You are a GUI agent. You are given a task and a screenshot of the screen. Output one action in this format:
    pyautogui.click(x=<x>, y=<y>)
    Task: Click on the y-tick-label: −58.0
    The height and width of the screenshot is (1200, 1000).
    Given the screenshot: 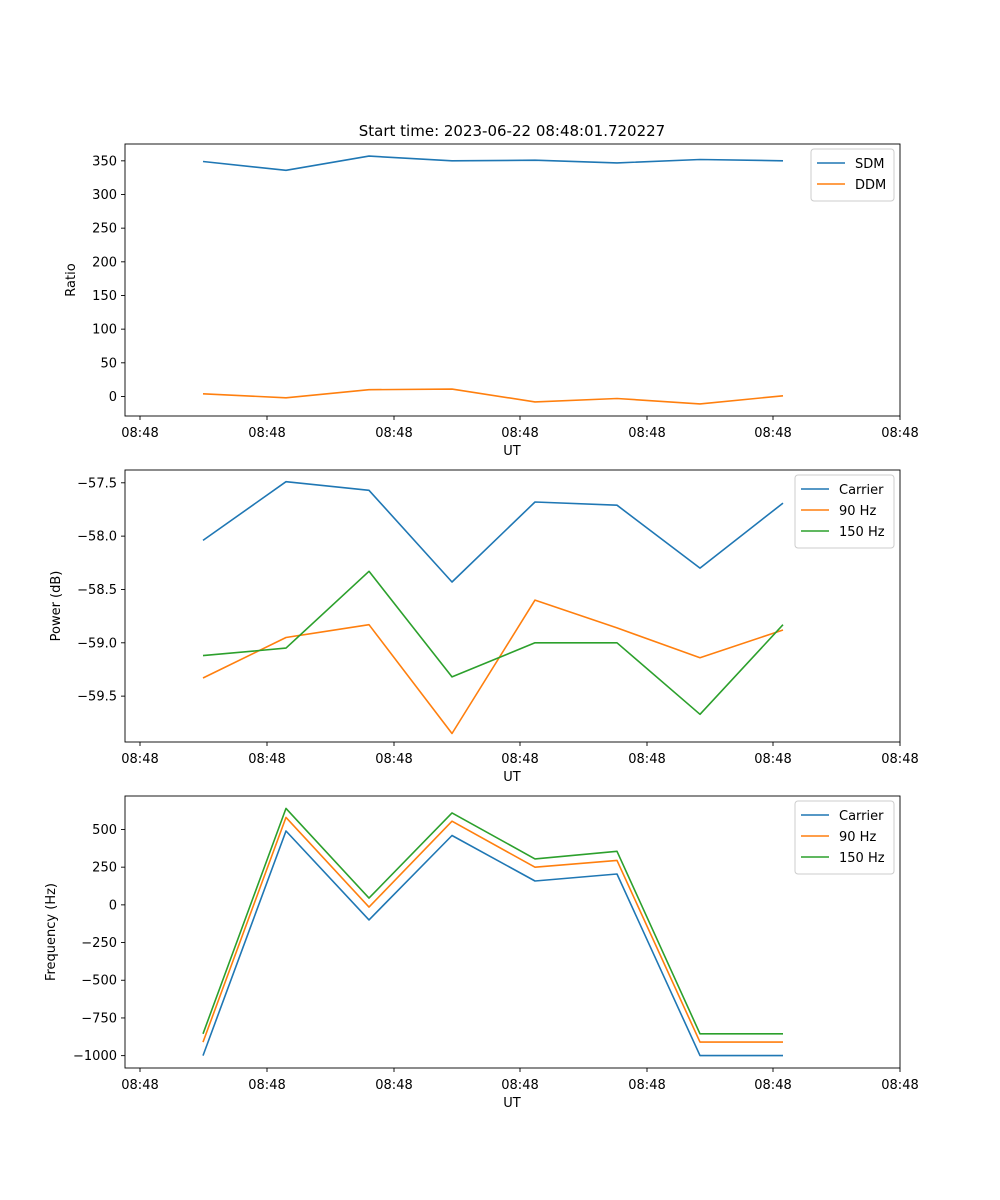 What is the action you would take?
    pyautogui.click(x=97, y=537)
    